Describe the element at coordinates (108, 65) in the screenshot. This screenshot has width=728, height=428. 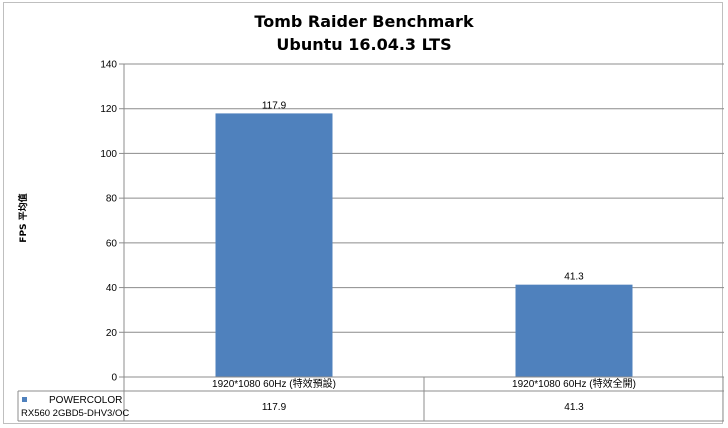
I see `y-tick-label: 140` at that location.